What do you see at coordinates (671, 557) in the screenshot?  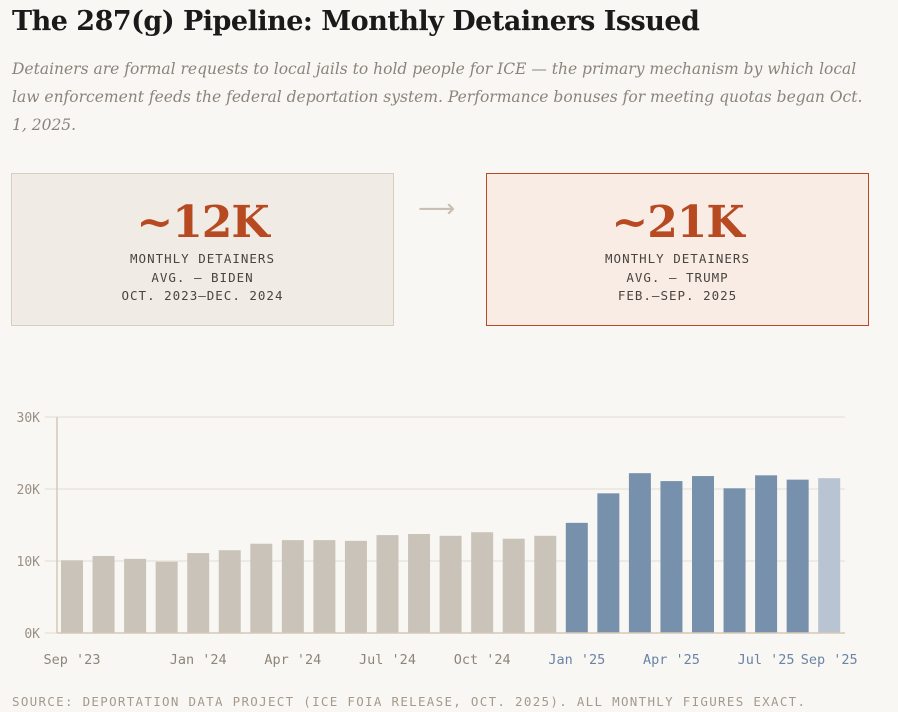 I see `bar-apr25` at bounding box center [671, 557].